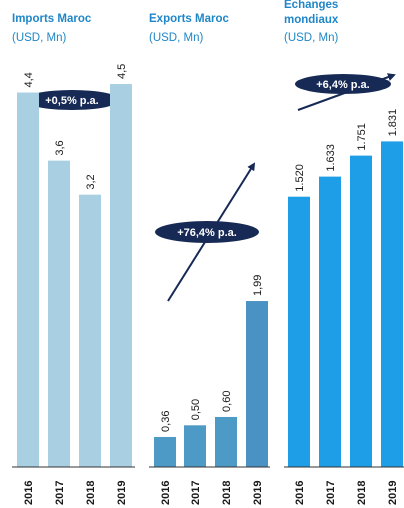  Describe the element at coordinates (59, 313) in the screenshot. I see `bar-0-2017` at that location.